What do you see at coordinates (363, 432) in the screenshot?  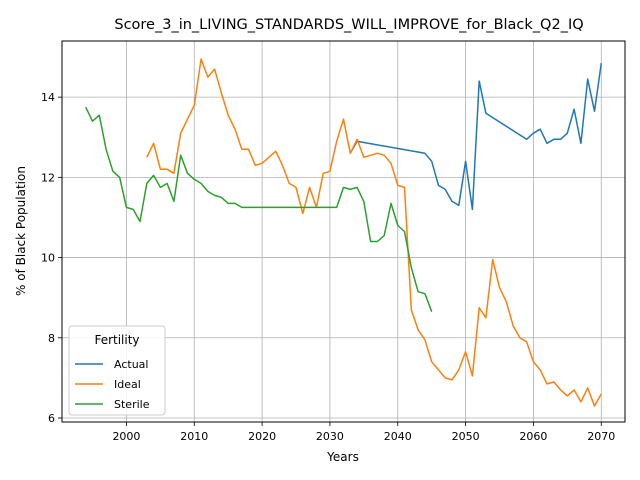 I see `x-axis-ticks: 2000 2010 2020 2030 2040 2050 2060 2070` at bounding box center [363, 432].